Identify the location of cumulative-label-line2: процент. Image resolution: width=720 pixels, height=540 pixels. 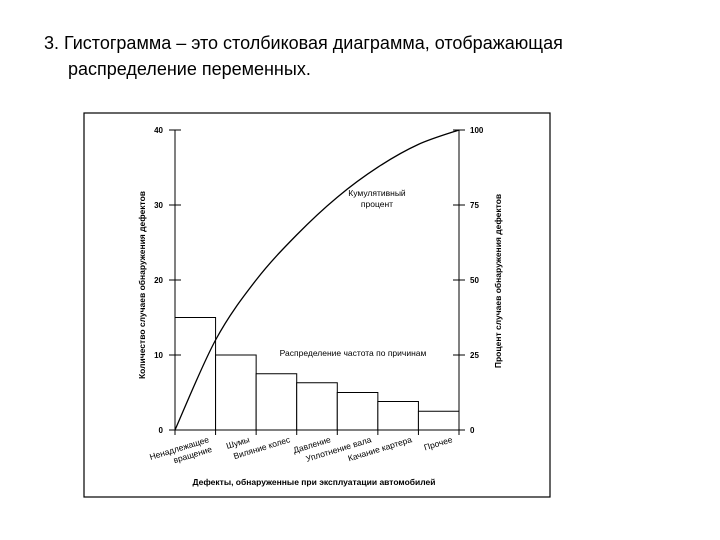
(377, 204).